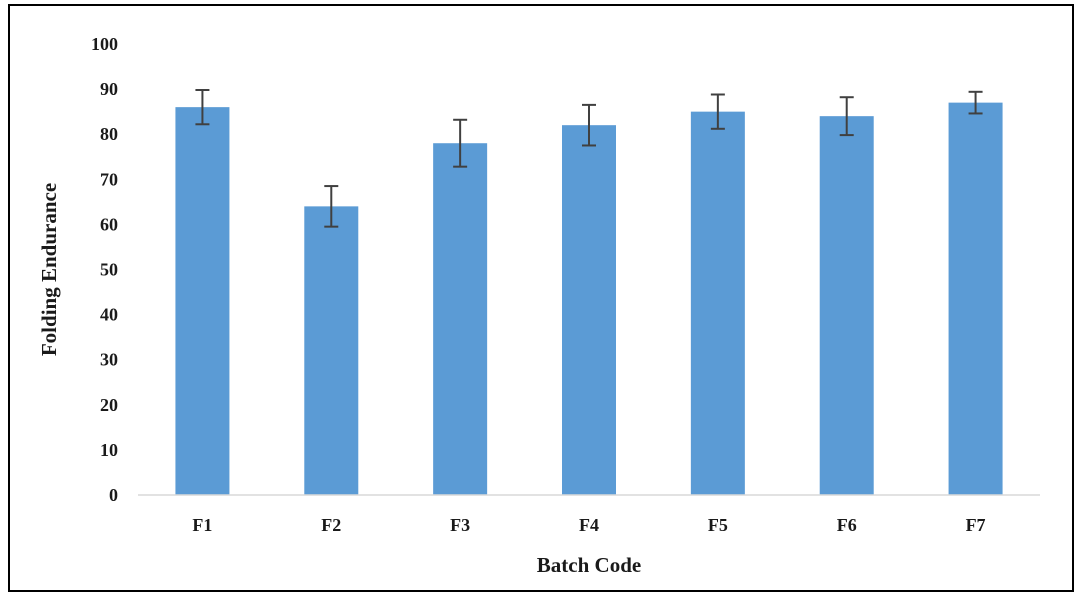 This screenshot has width=1084, height=600. What do you see at coordinates (460, 525) in the screenshot?
I see `x-tick-label: F3` at bounding box center [460, 525].